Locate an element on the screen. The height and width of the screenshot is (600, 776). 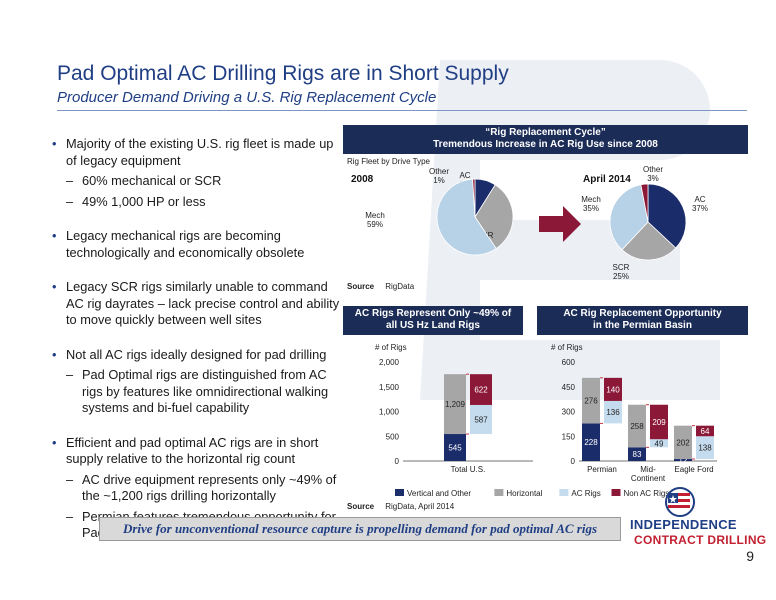
header-line: “Rig Replacement Cycle” is located at coordinates (545, 132).